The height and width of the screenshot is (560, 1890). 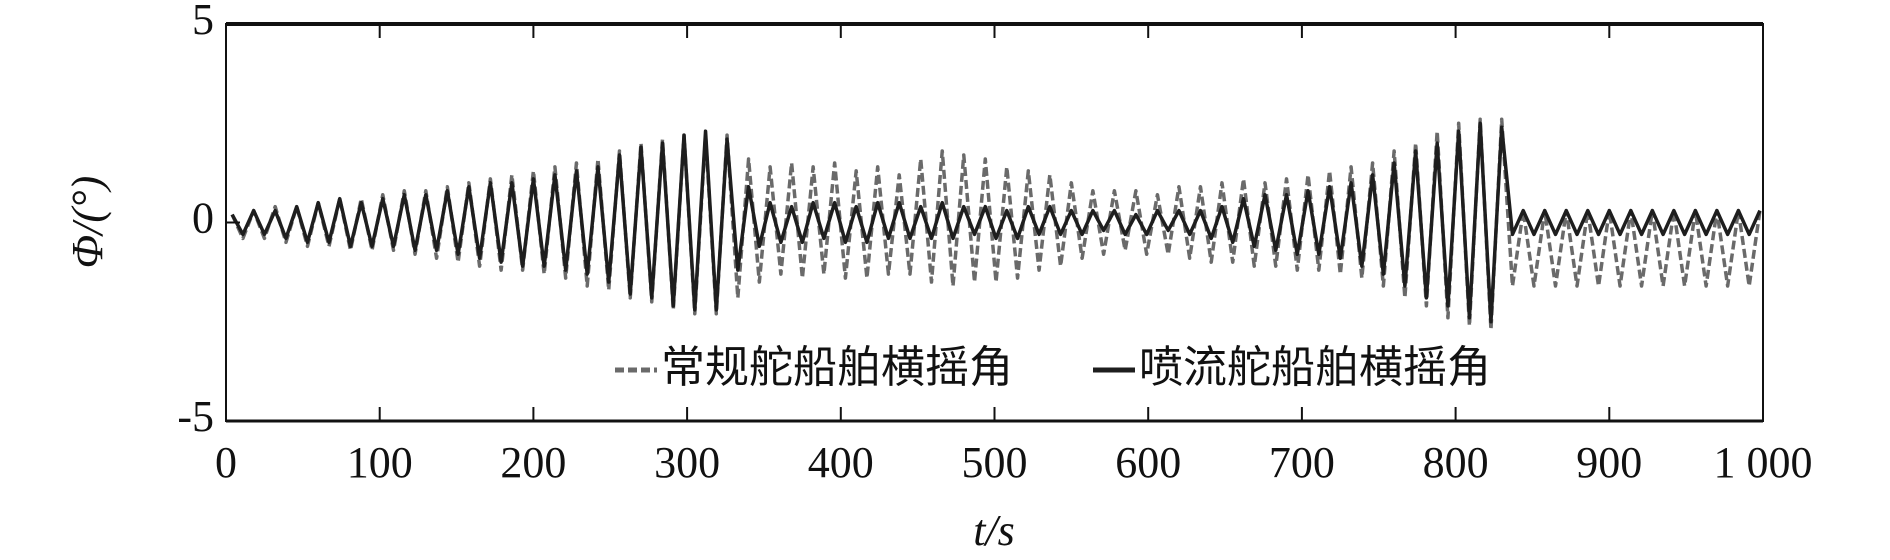 What do you see at coordinates (1148, 462) in the screenshot?
I see `x-tick-label: 600` at bounding box center [1148, 462].